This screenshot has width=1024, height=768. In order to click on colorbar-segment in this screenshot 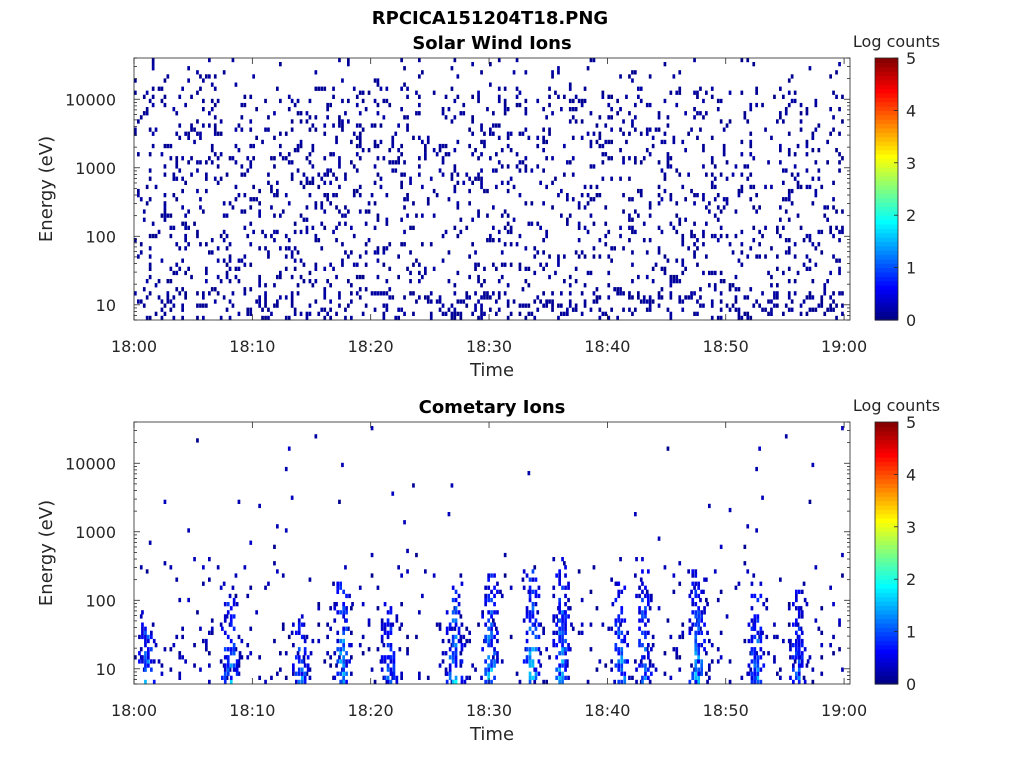, I will do `click(886, 104)`.